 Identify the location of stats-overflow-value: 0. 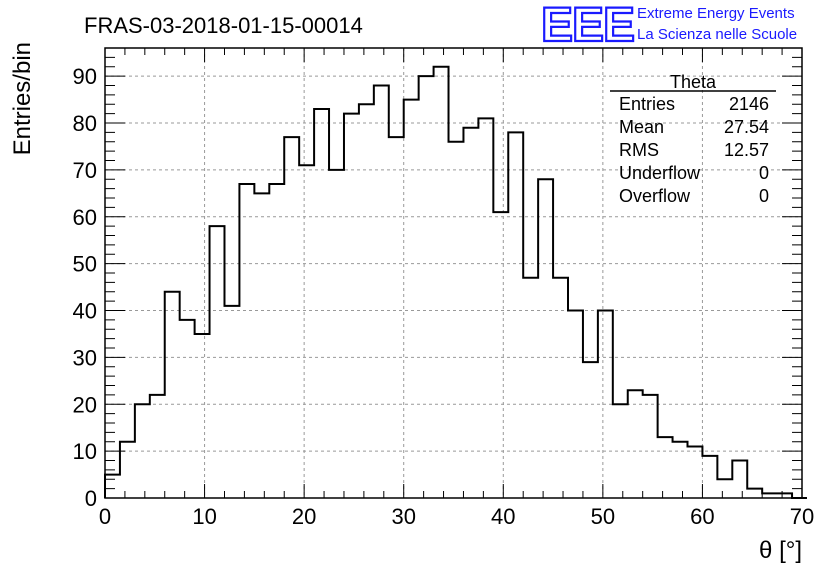
(764, 196).